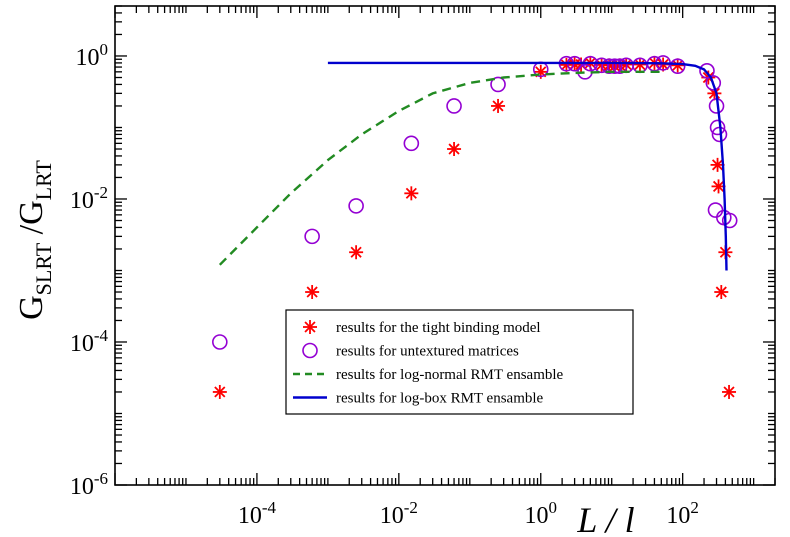 This screenshot has height=537, width=790. What do you see at coordinates (450, 375) in the screenshot?
I see `legend-label: results for log-normal RMT ensamble` at bounding box center [450, 375].